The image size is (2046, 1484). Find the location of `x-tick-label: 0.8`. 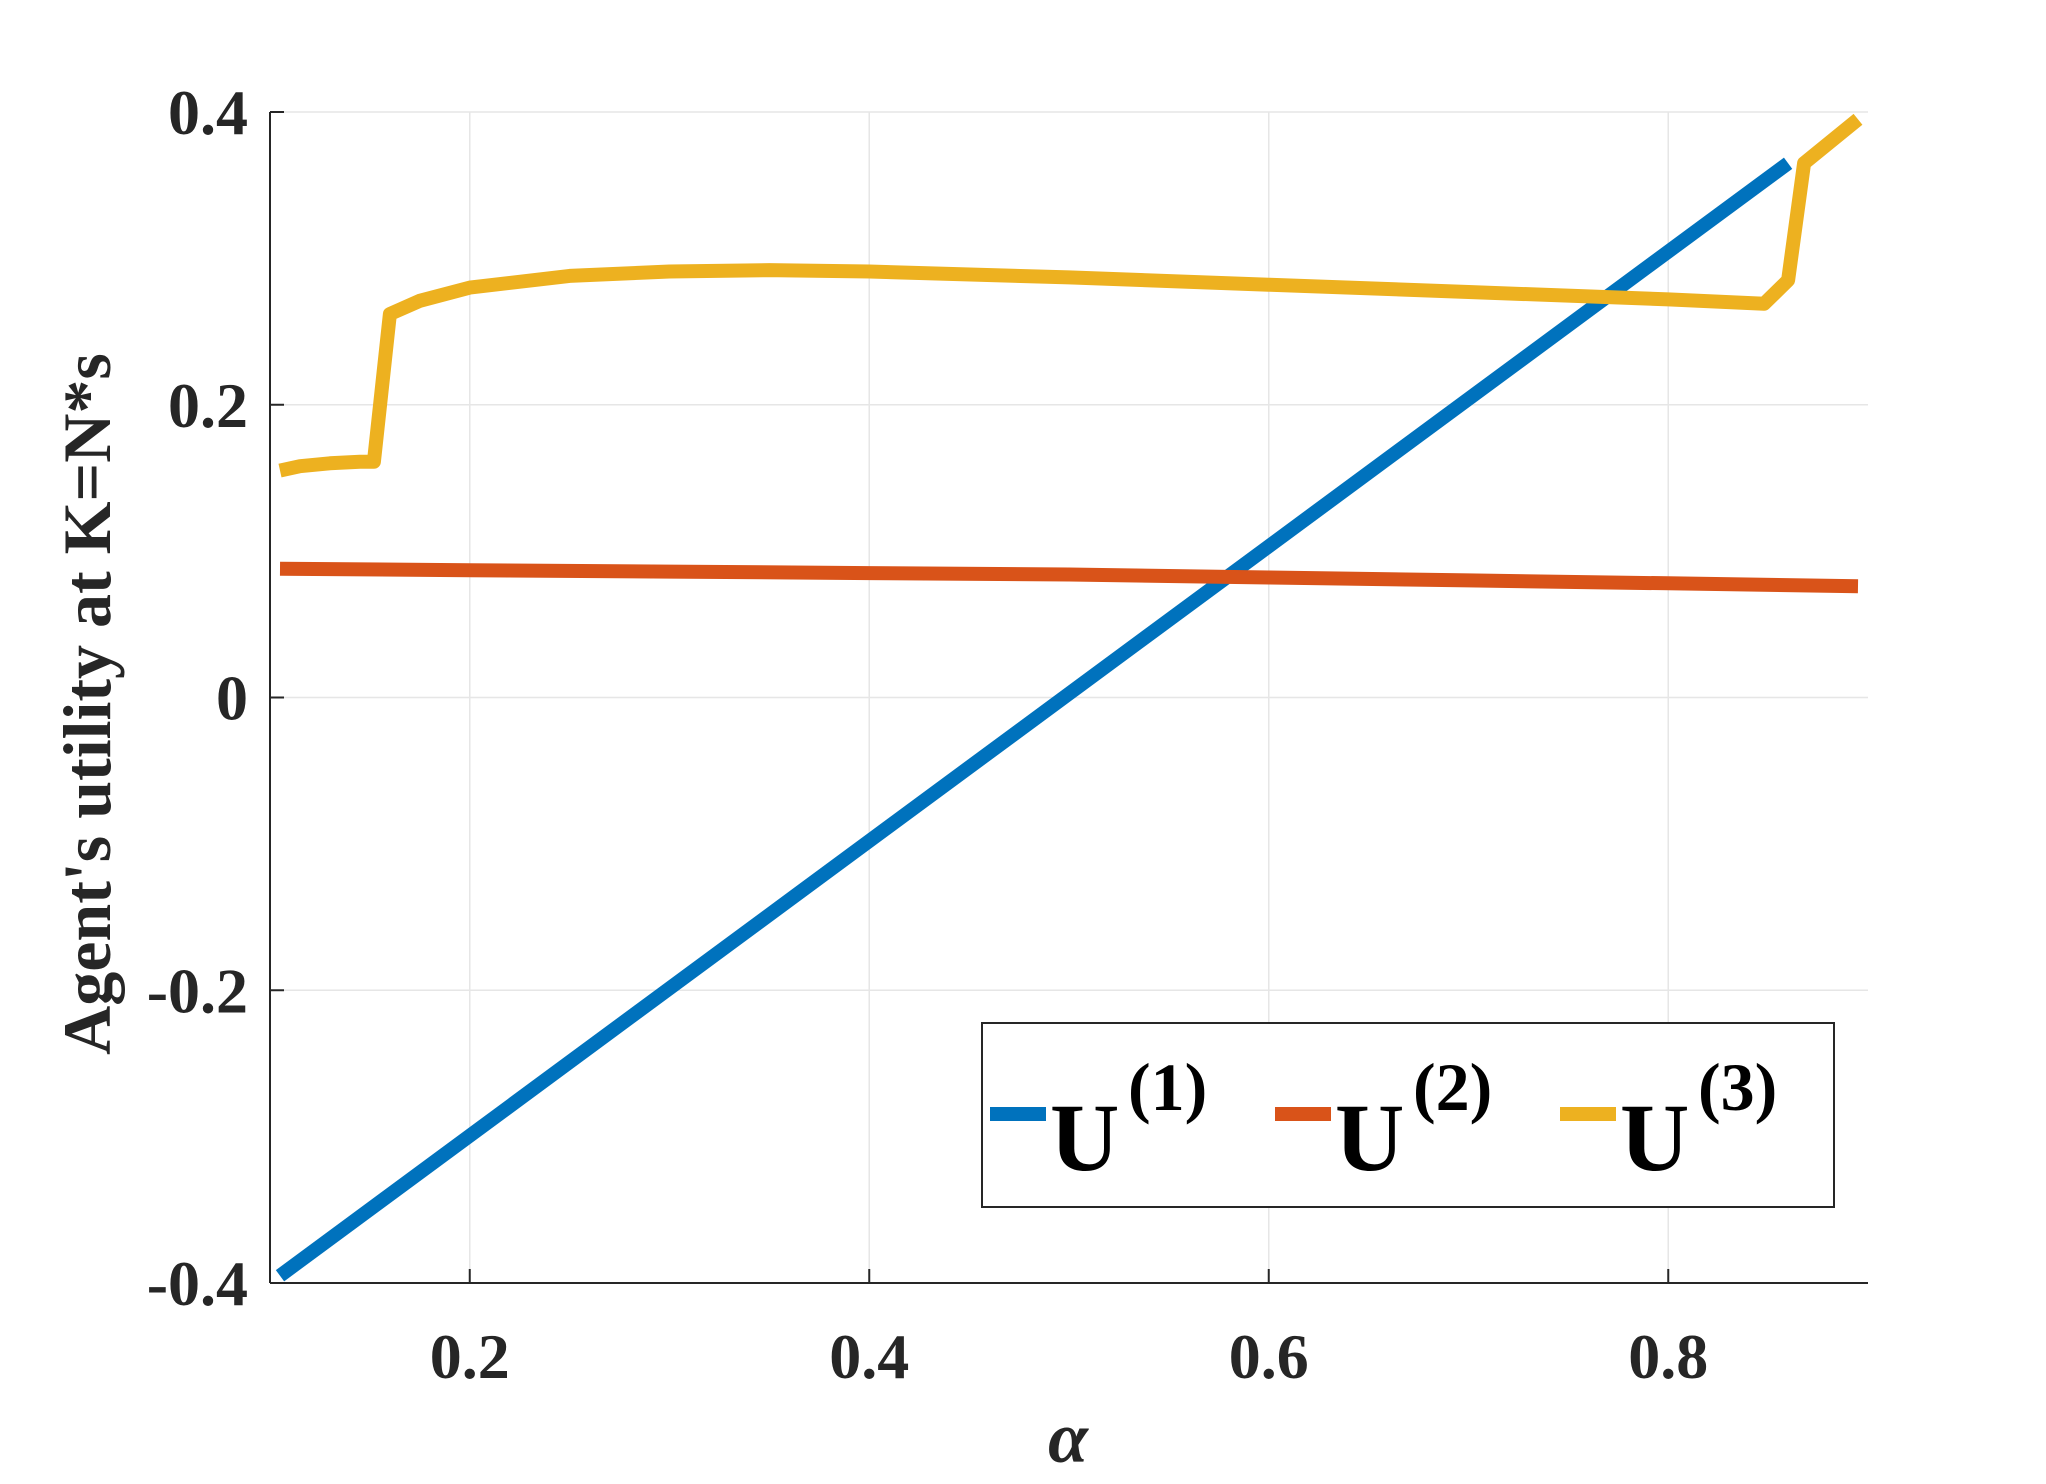

x-tick-label: 0.8 is located at coordinates (1668, 1356).